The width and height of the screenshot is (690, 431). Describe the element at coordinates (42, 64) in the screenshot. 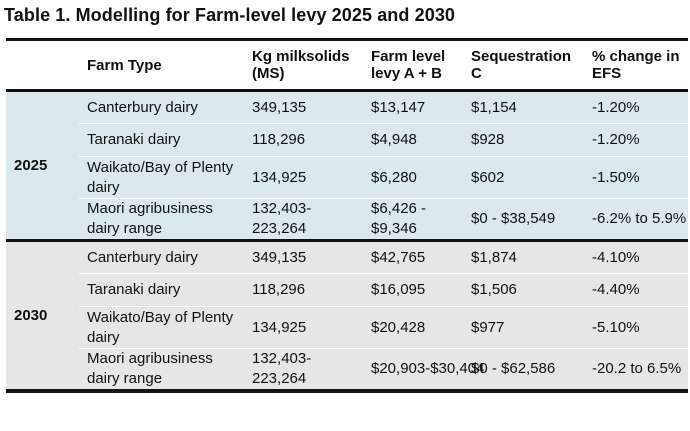

I see `header-year-col` at that location.